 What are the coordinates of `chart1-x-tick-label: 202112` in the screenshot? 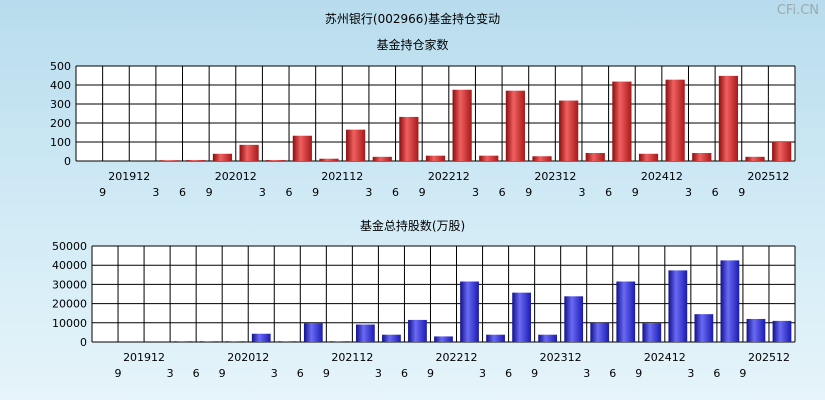 It's located at (342, 176).